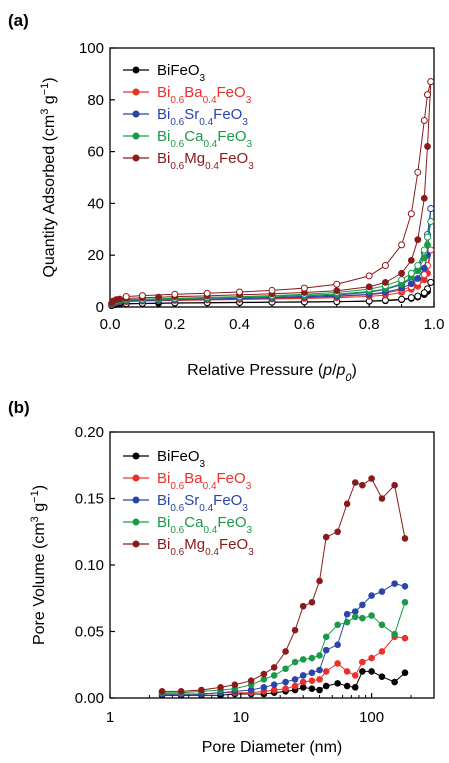 The width and height of the screenshot is (449, 763). I want to click on panel-a-x-axis-label-var: p, so click(327, 370).